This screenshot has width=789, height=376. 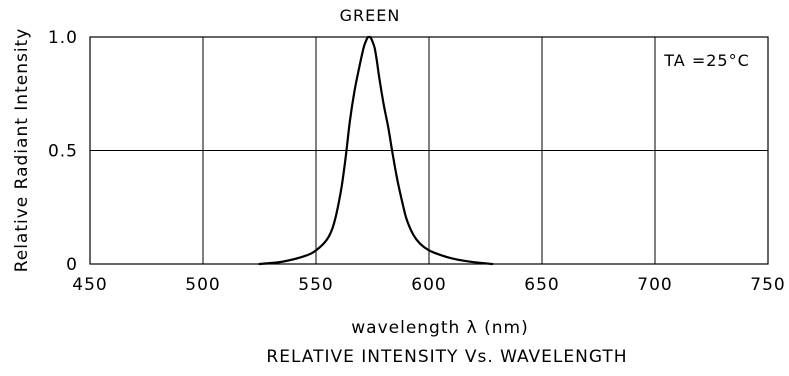 I want to click on chart-subtitle: GREEN, so click(x=370, y=15).